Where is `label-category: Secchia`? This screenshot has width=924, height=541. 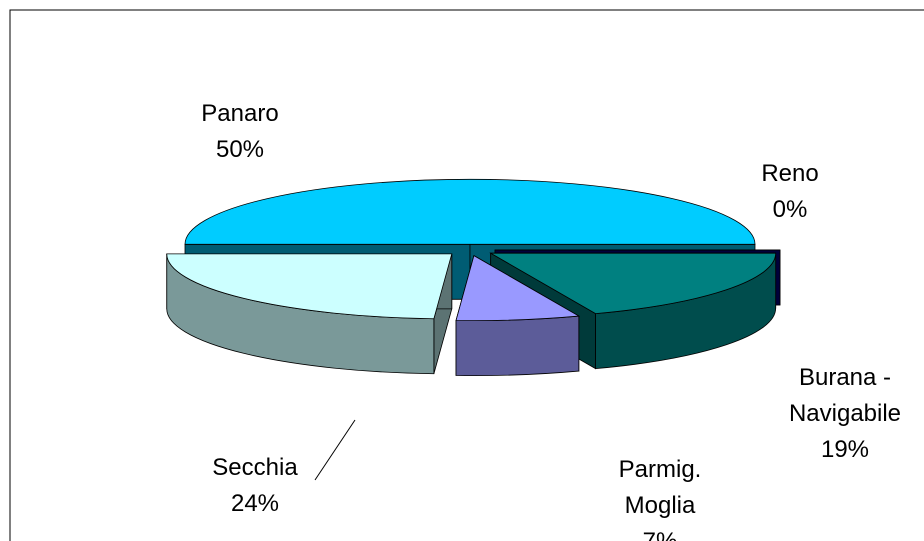
label-category: Secchia is located at coordinates (255, 467).